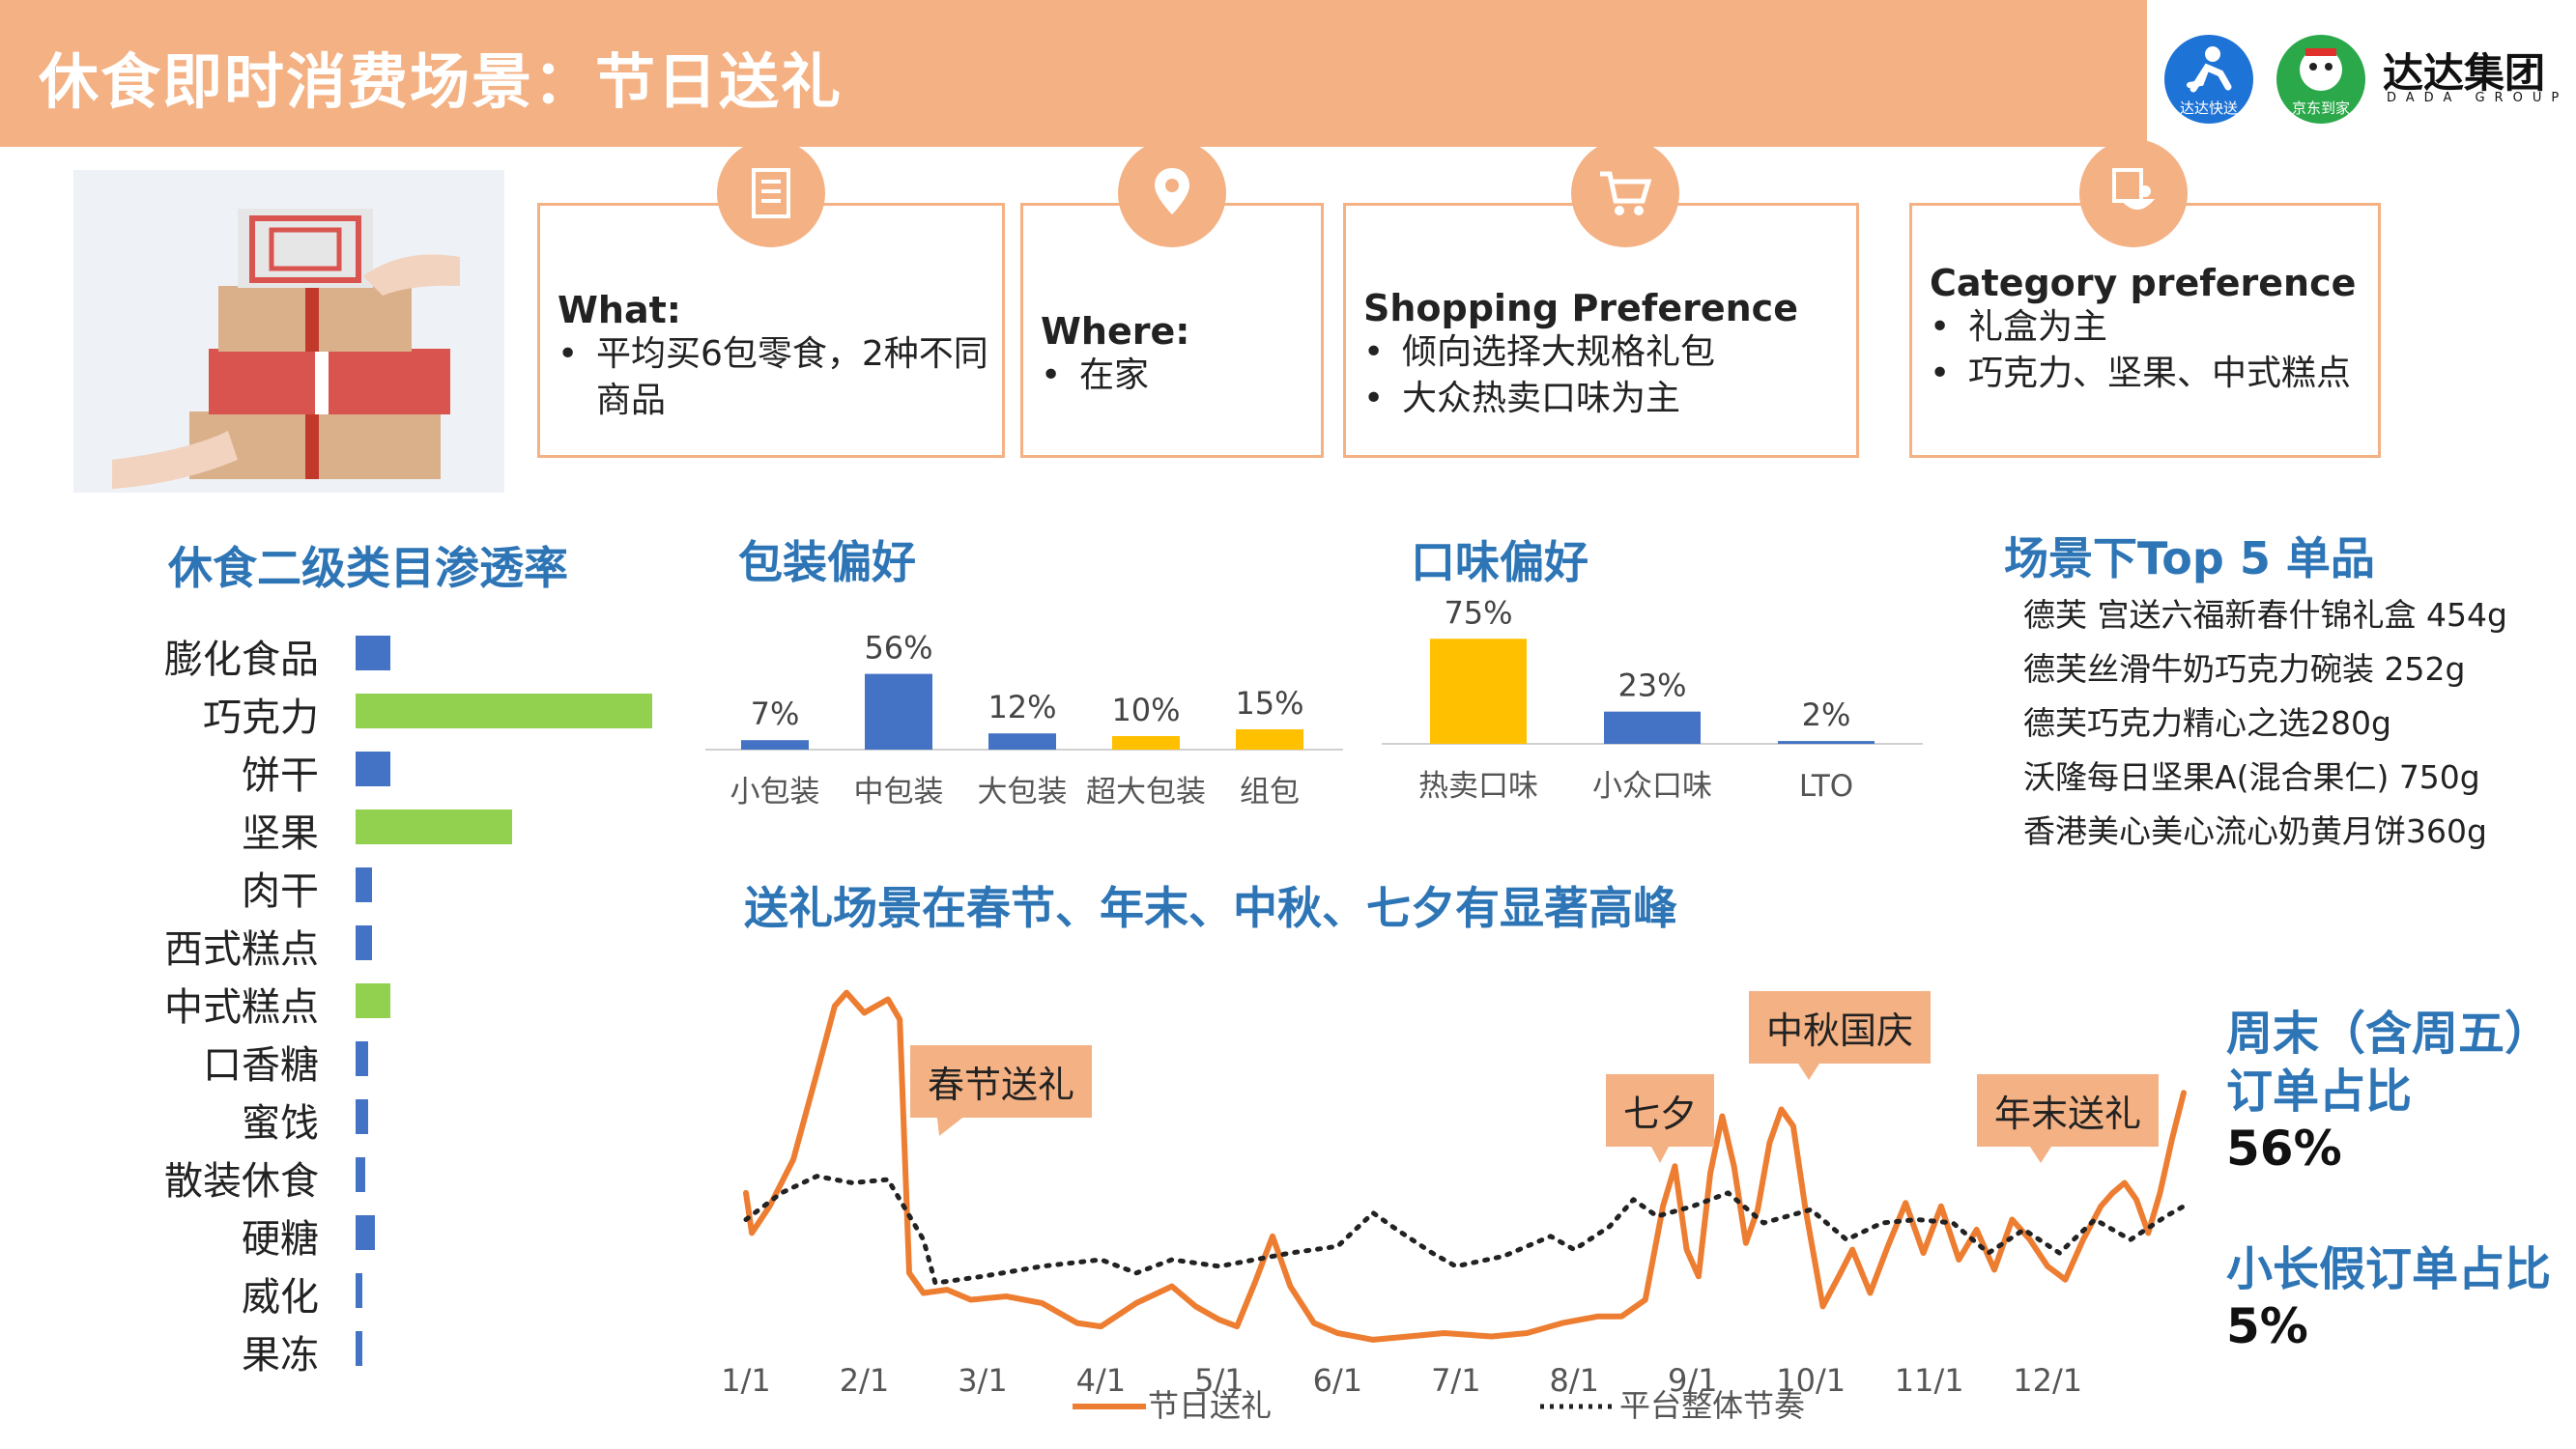 The height and width of the screenshot is (1449, 2576). I want to click on category-label: 西式糕点, so click(242, 949).